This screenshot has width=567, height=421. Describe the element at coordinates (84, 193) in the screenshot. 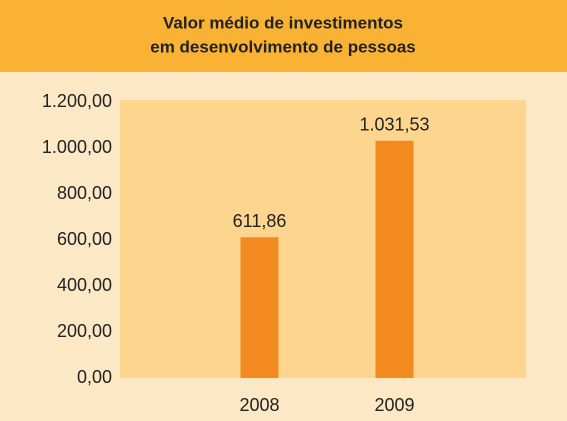

I see `y-tick-label: 800,00` at that location.